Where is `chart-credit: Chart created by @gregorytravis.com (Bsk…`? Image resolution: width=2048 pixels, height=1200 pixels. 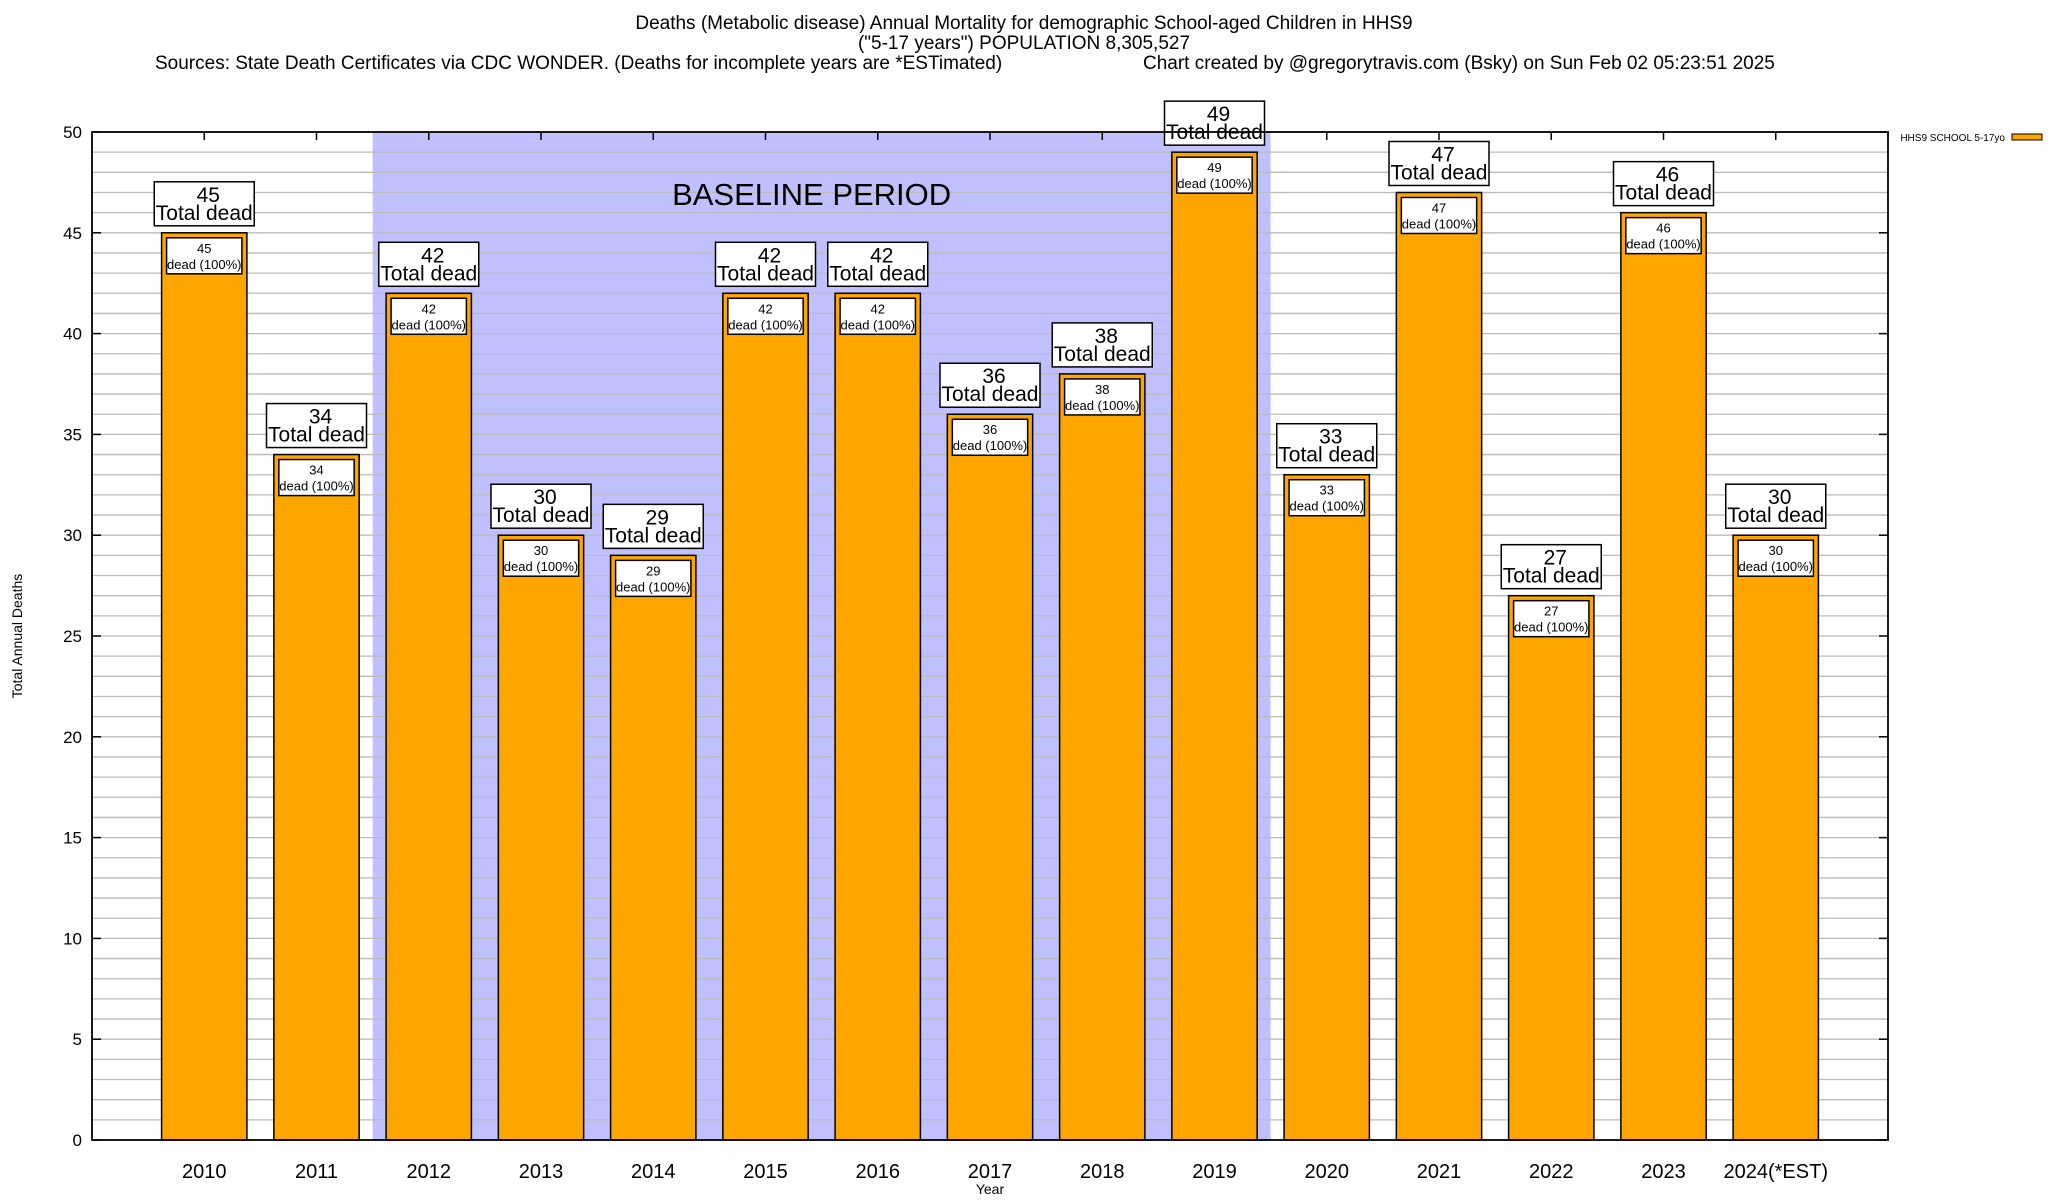
chart-credit: Chart created by @gregorytravis.com (Bsk… is located at coordinates (1459, 63).